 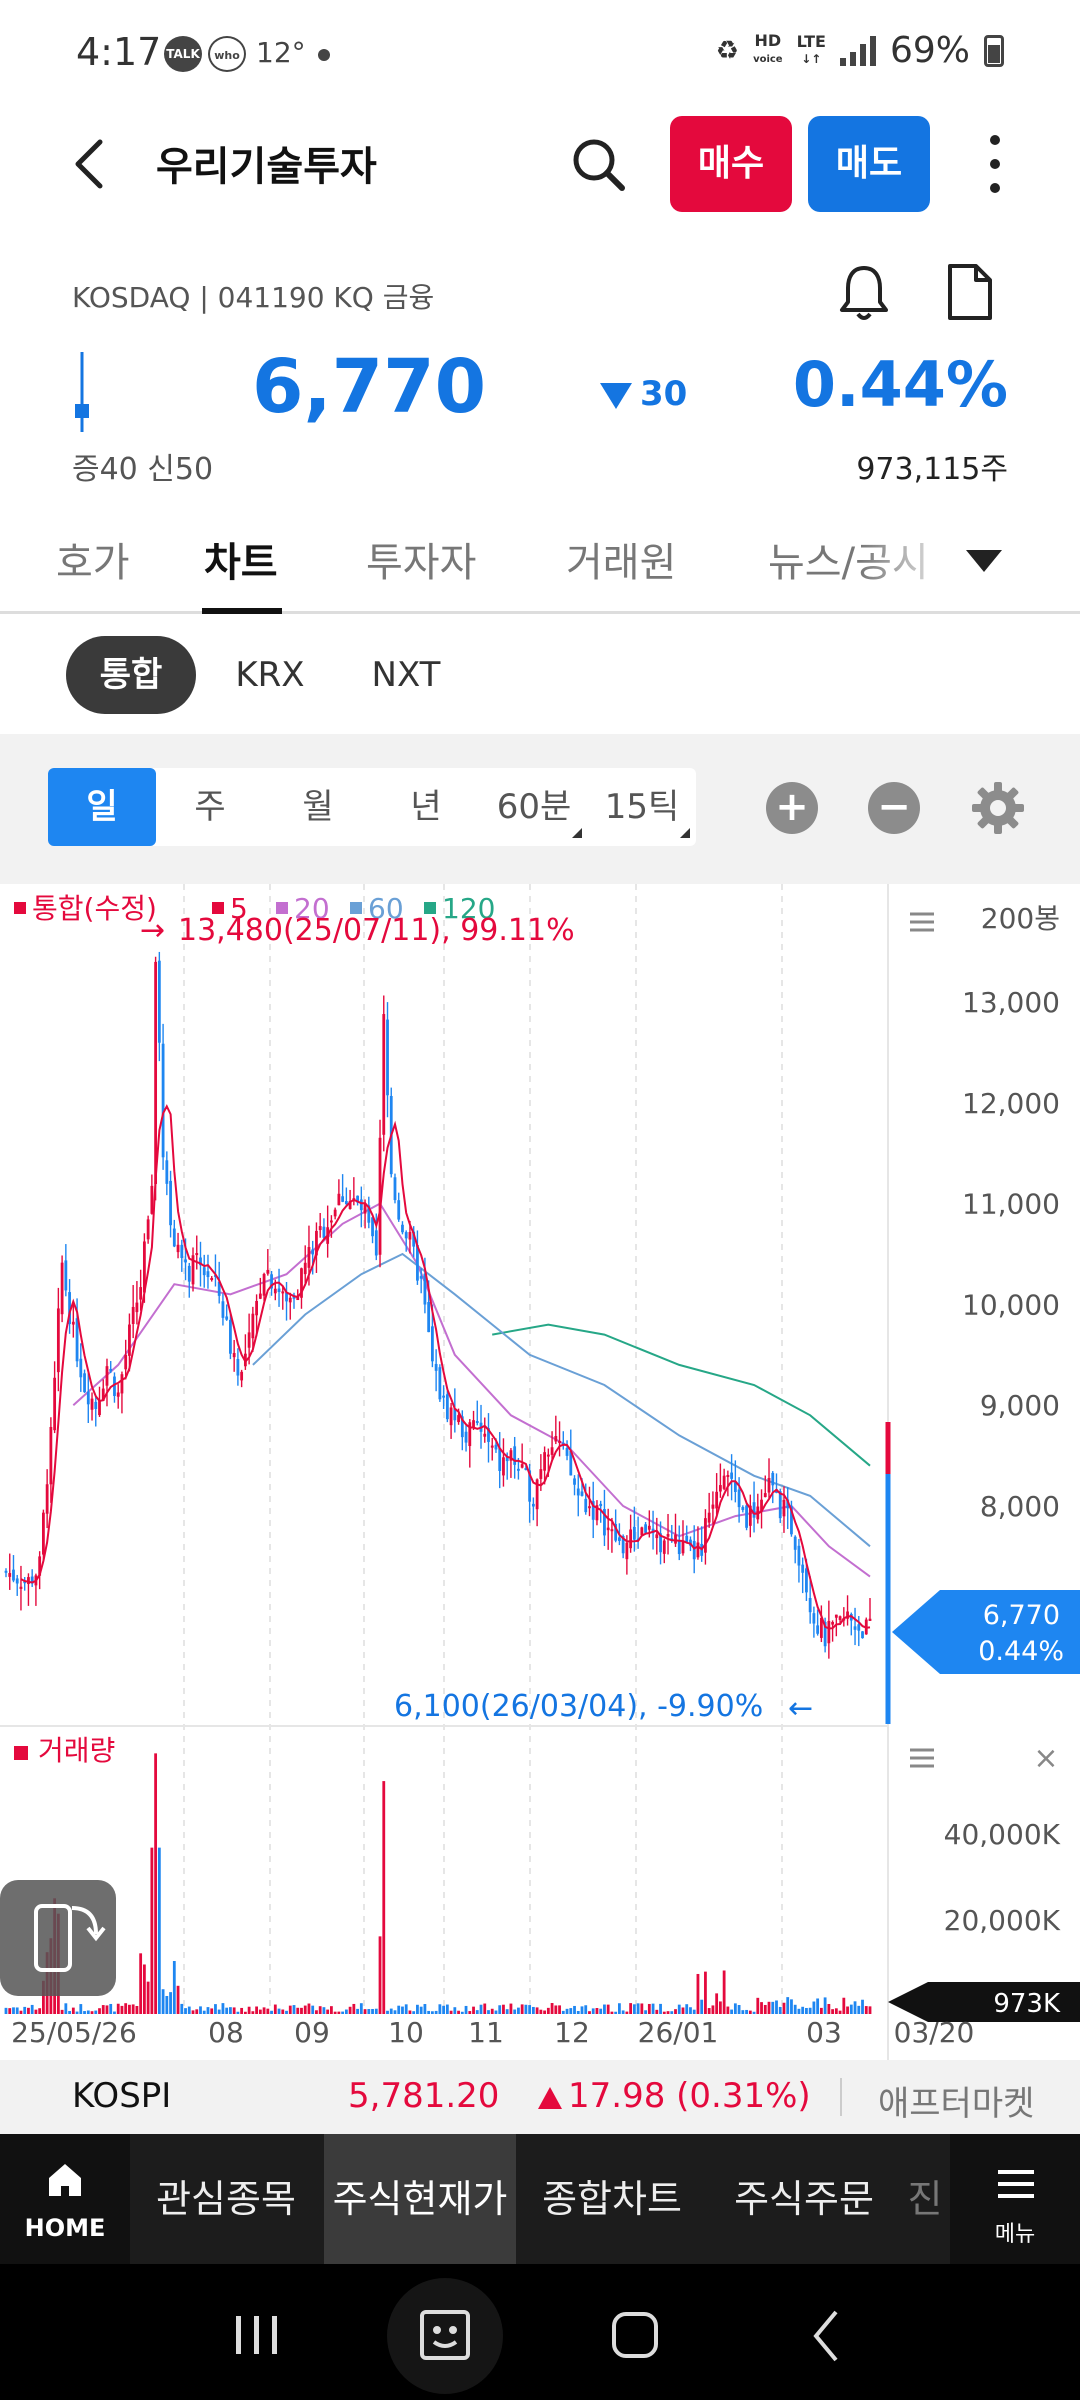 I want to click on tab-chart: 차트, so click(x=241, y=563).